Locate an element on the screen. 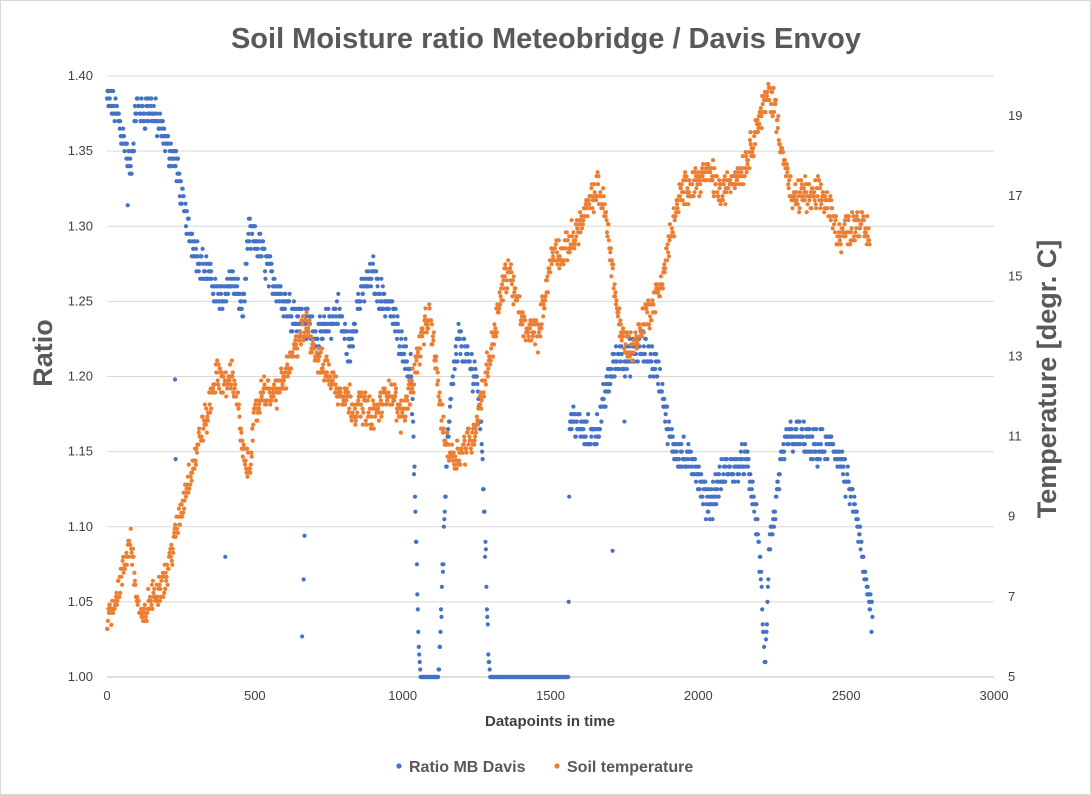 This screenshot has height=795, width=1091. outlier-point is located at coordinates (624, 421).